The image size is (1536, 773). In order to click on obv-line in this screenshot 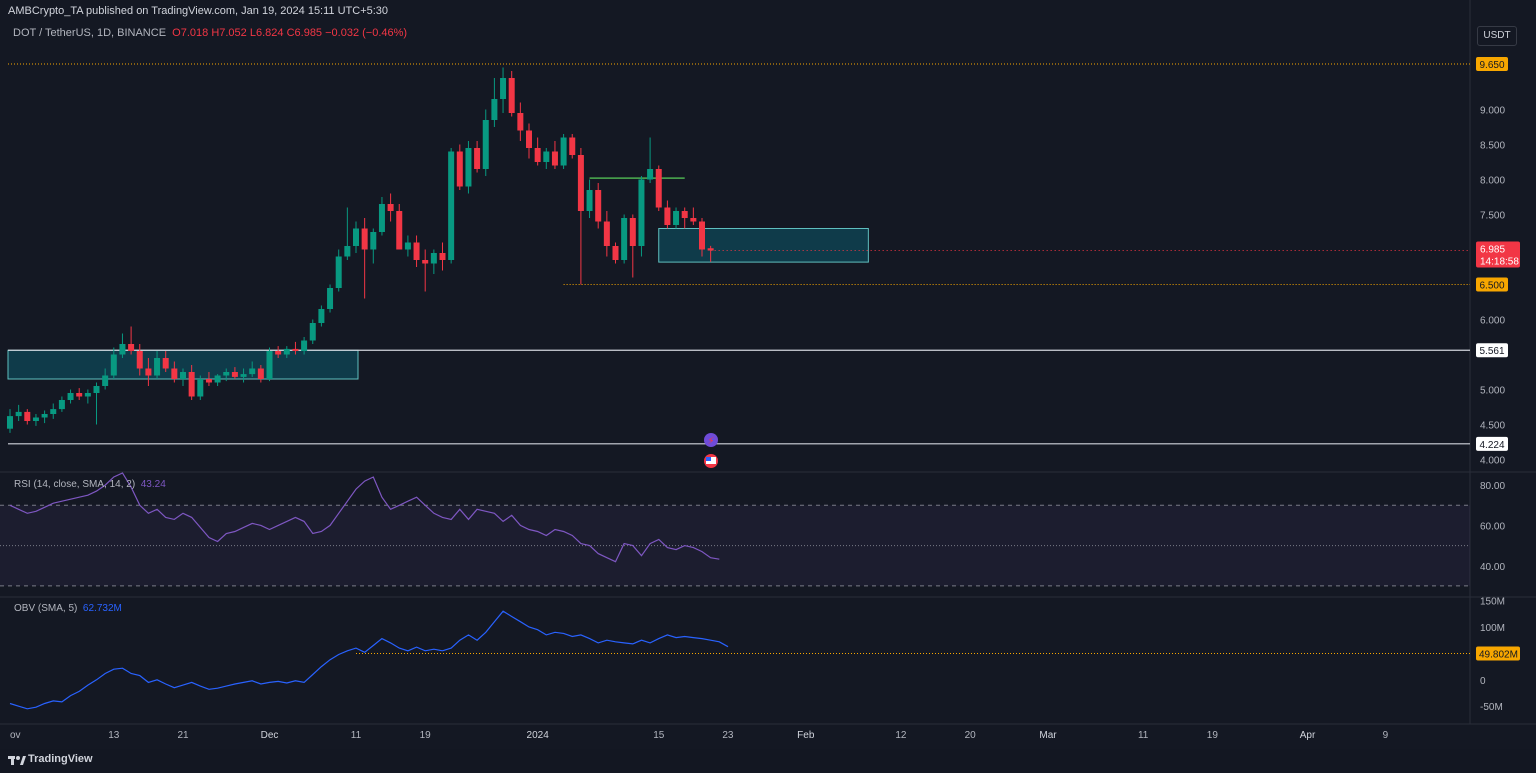, I will do `click(369, 660)`.